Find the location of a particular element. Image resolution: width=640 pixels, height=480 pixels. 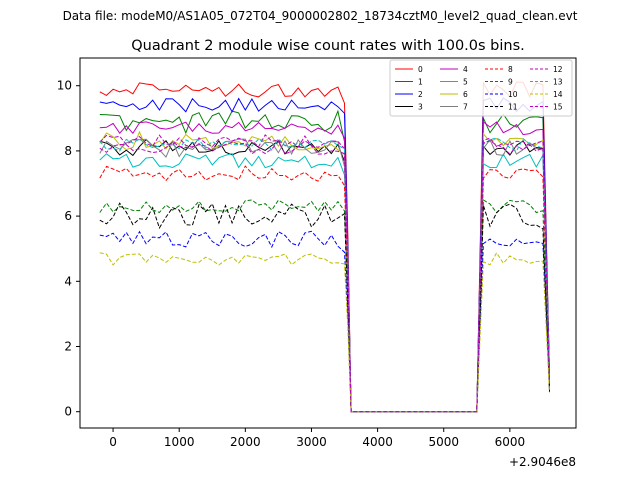

x-tick-label: 6000 is located at coordinates (510, 442).